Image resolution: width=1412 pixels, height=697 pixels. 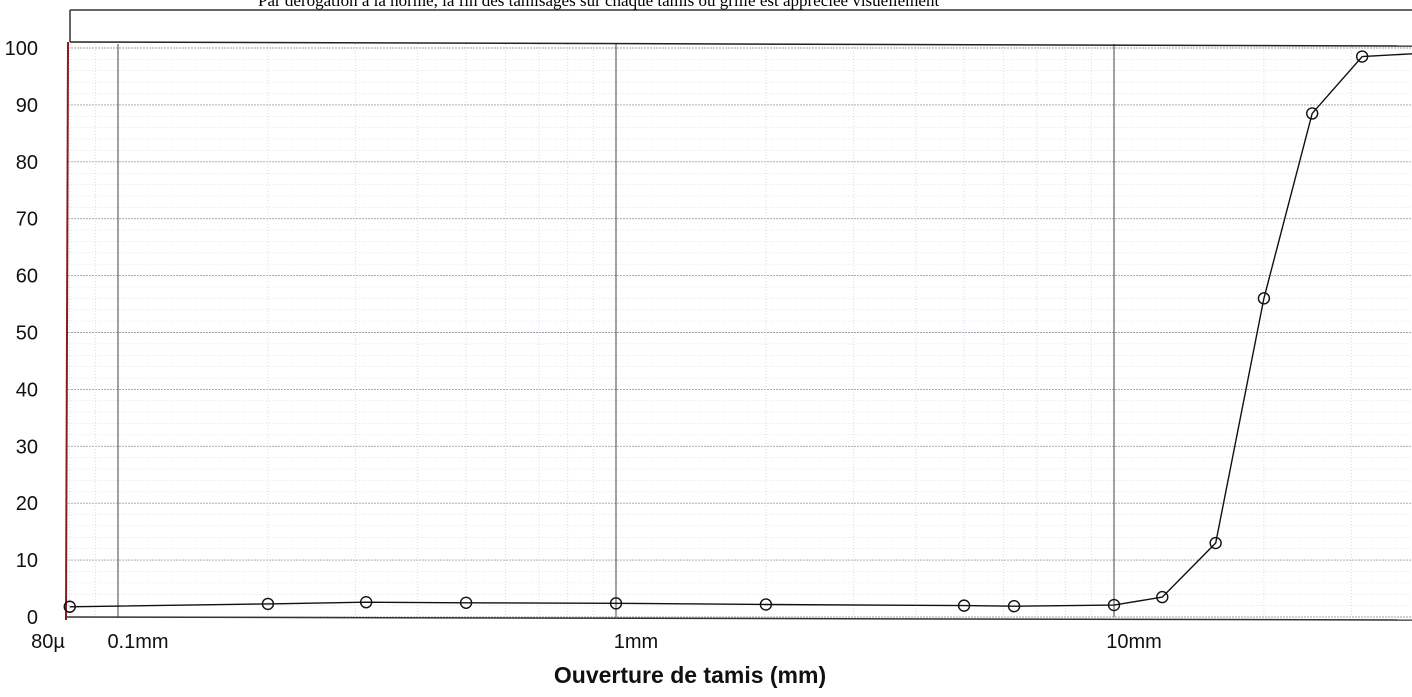 What do you see at coordinates (596, 642) in the screenshot?
I see `x-tick-labels: 80µ 0.1mm 1mm 10mm` at bounding box center [596, 642].